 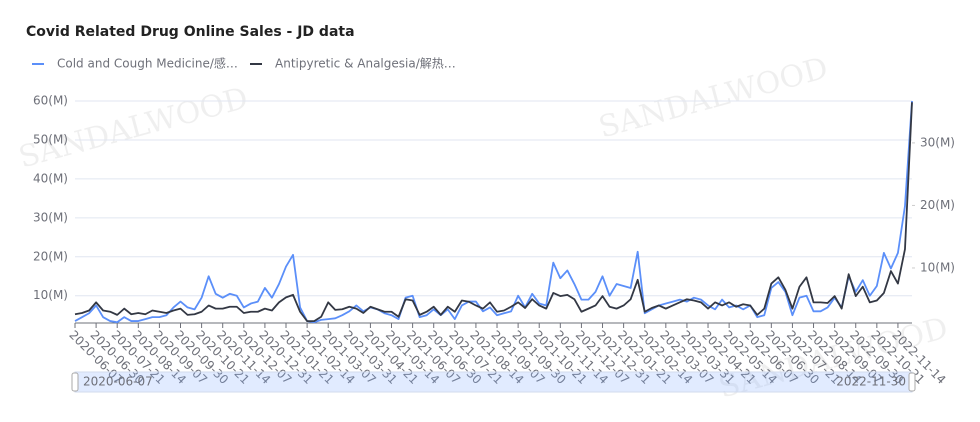 What do you see at coordinates (50, 139) in the screenshot?
I see `y-tick-label: 50(M)` at bounding box center [50, 139].